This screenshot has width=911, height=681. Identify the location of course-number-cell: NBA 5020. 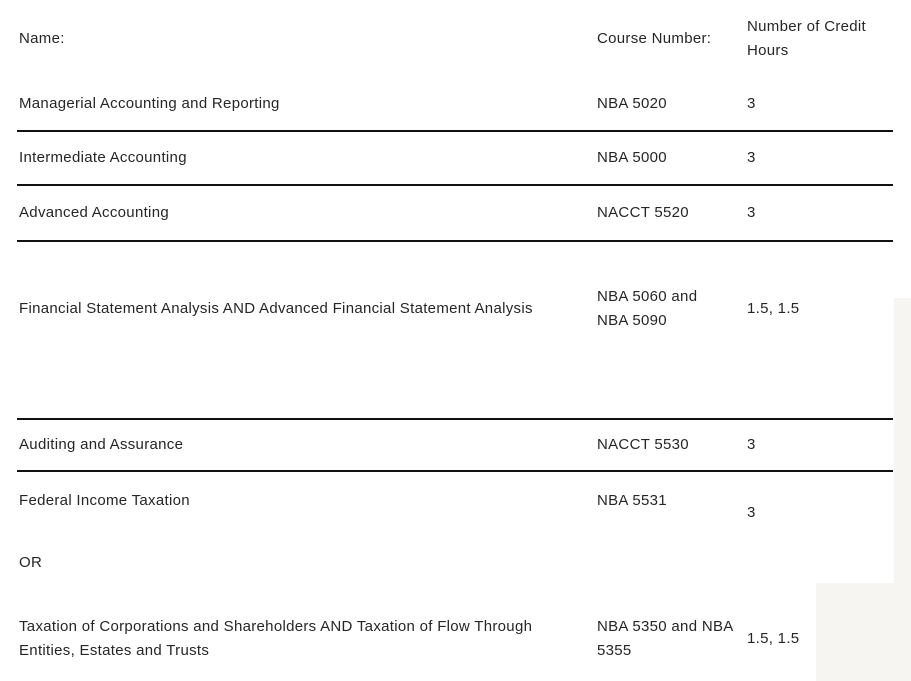
(670, 104).